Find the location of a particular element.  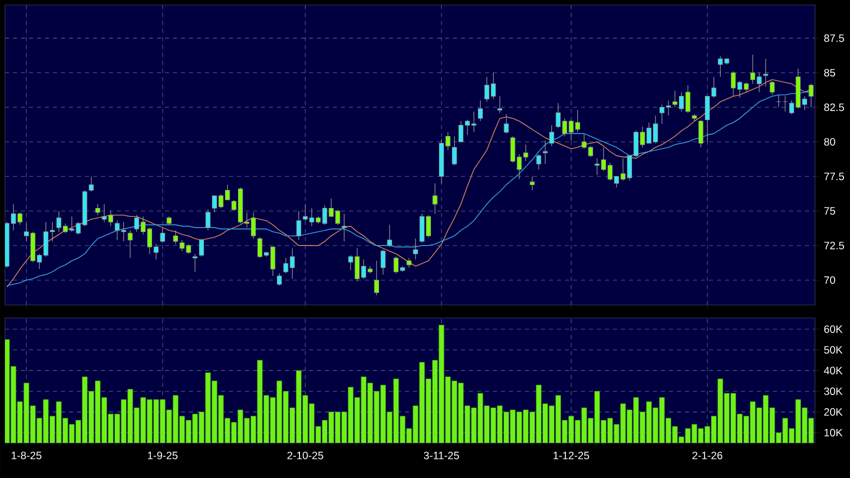

y-tick-label: 10K is located at coordinates (833, 432).